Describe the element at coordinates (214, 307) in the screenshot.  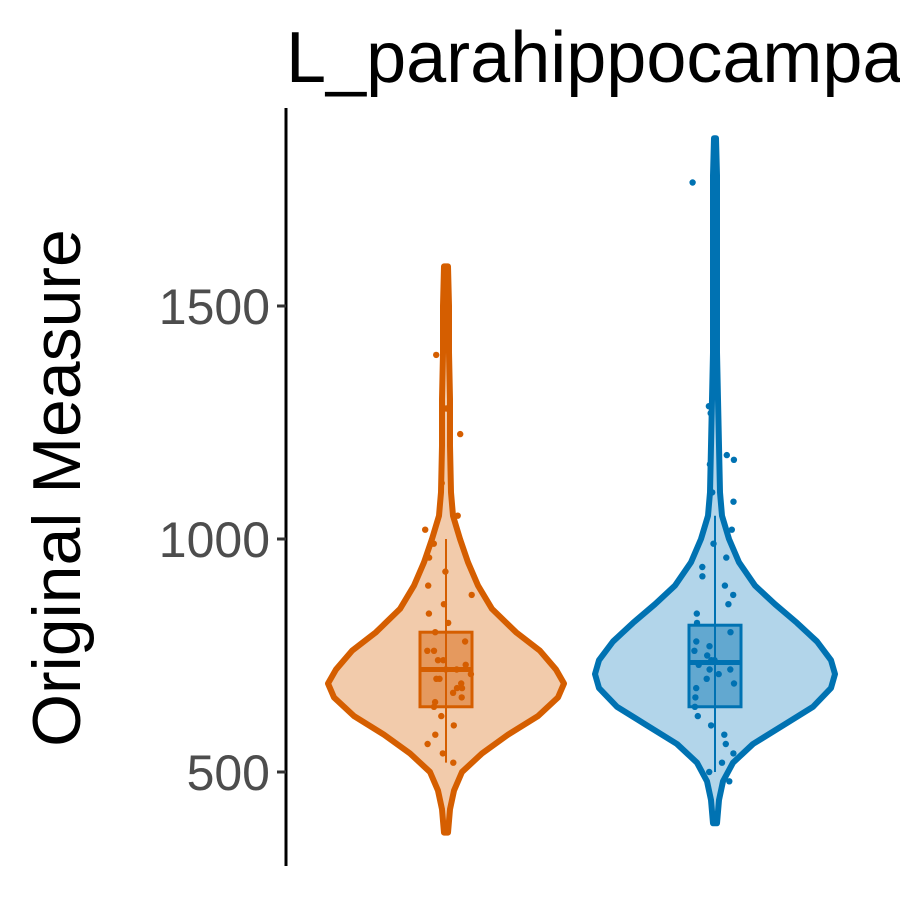
I see `y-tick-label: 1500` at that location.